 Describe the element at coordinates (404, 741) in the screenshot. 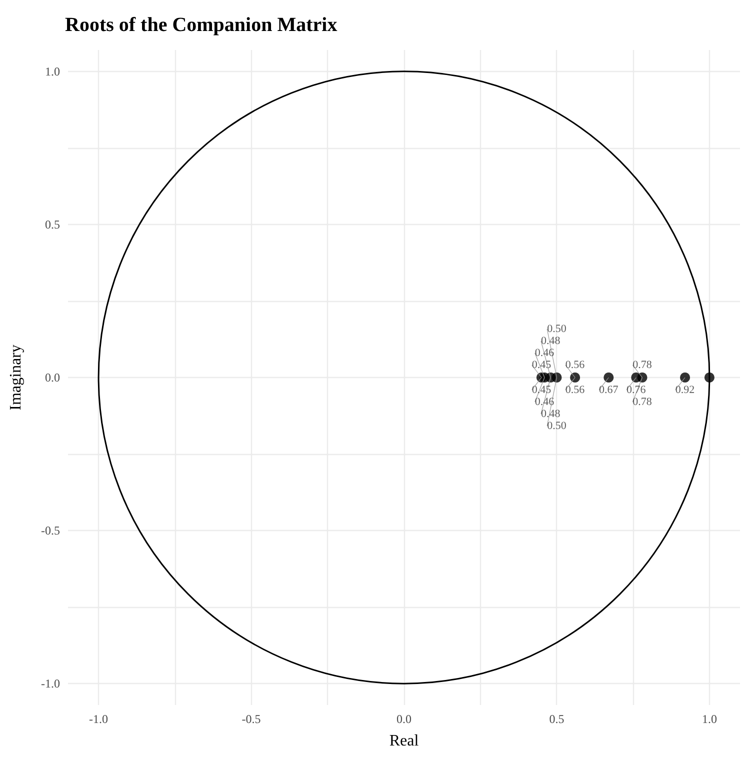

I see `x-axis-title: Real` at that location.